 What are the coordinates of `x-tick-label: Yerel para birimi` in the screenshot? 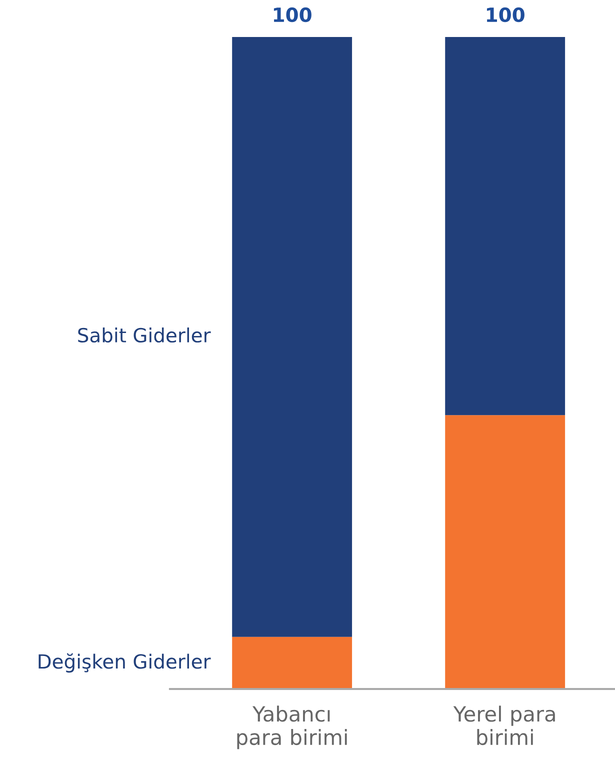 It's located at (504, 726).